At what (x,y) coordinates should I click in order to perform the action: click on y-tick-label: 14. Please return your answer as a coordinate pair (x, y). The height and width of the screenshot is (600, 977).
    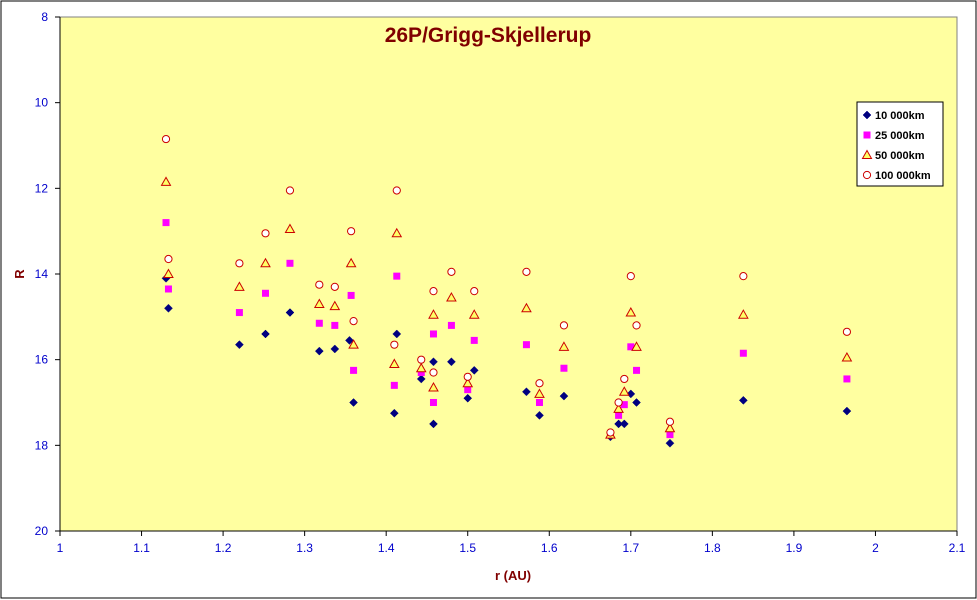
    Looking at the image, I should click on (42, 274).